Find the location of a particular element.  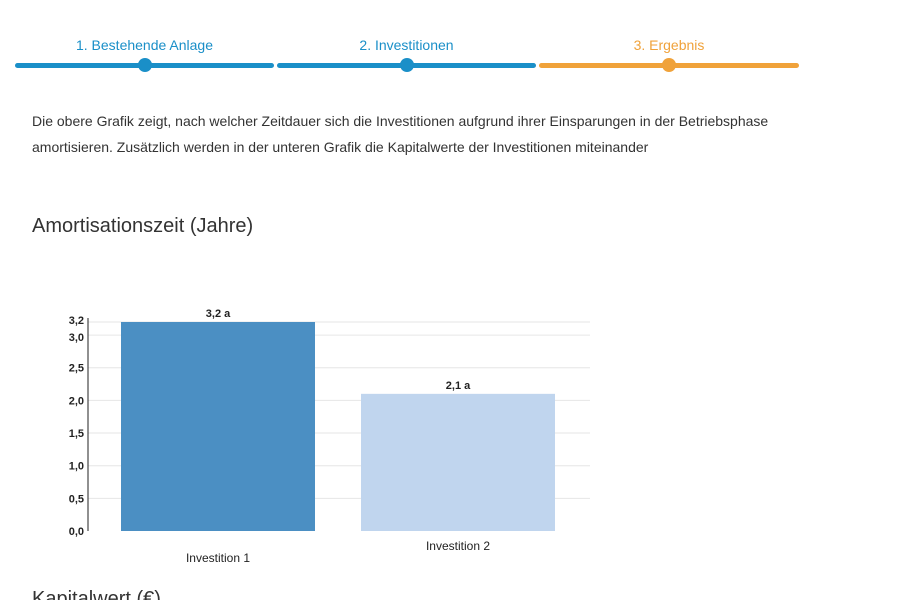

x-category-label: Investition 1 is located at coordinates (218, 558).